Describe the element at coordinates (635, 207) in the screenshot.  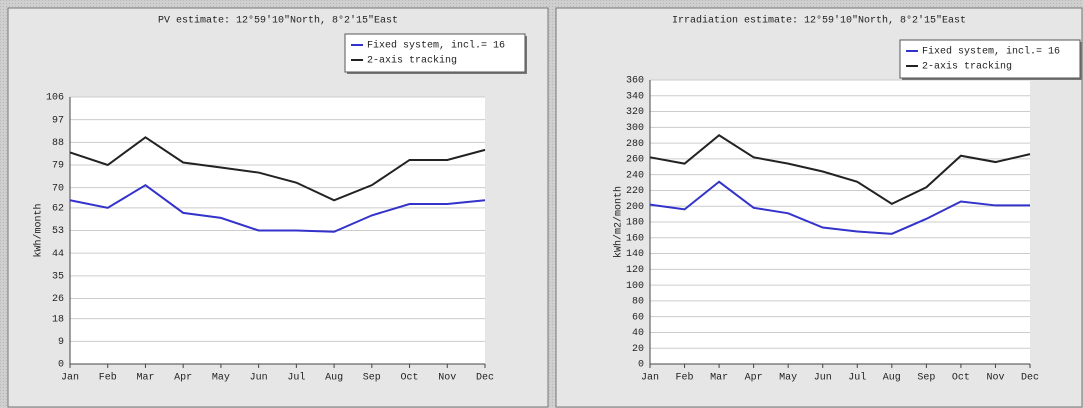
I see `y-tick-label: 200` at that location.